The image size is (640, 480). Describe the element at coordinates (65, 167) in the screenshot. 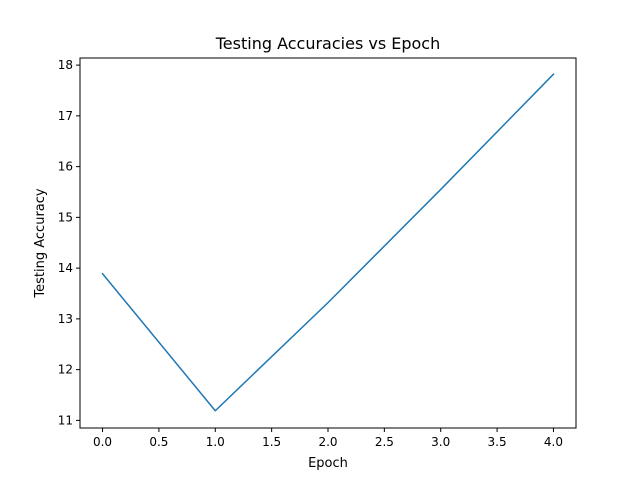

I see `y-tick-label: 16` at that location.